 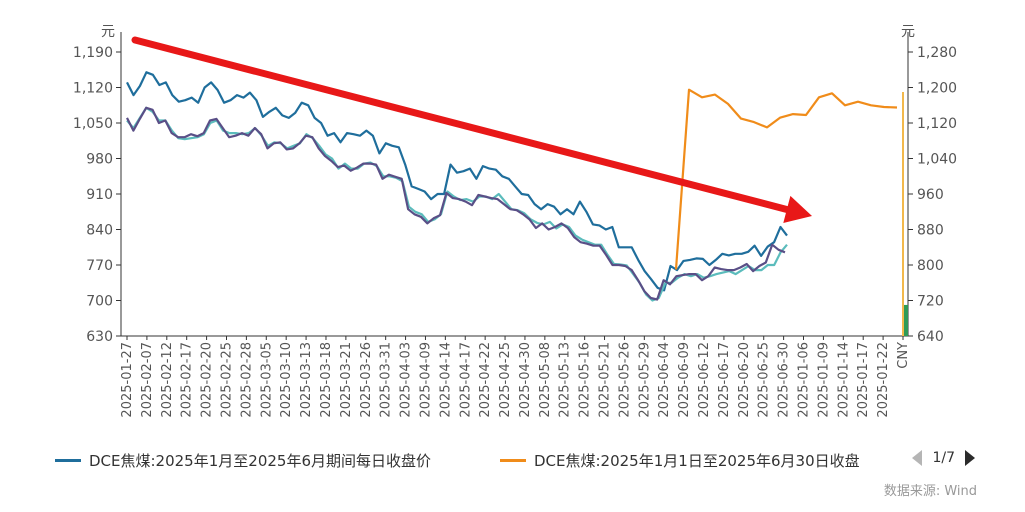 I want to click on next-page-icon, so click(x=970, y=458).